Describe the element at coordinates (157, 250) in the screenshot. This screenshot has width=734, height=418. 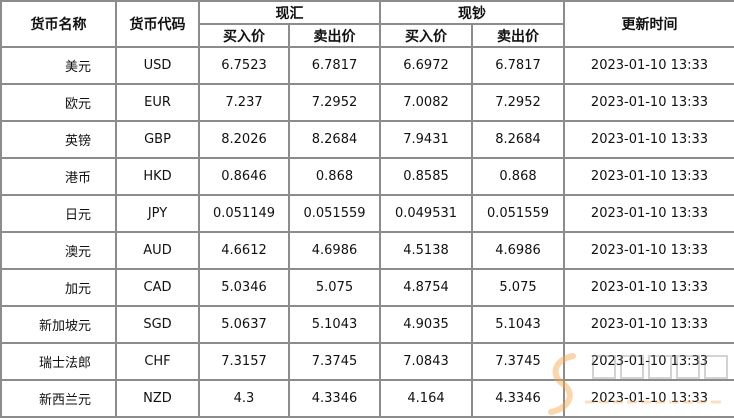
I see `cell-currency-code: AUD` at that location.